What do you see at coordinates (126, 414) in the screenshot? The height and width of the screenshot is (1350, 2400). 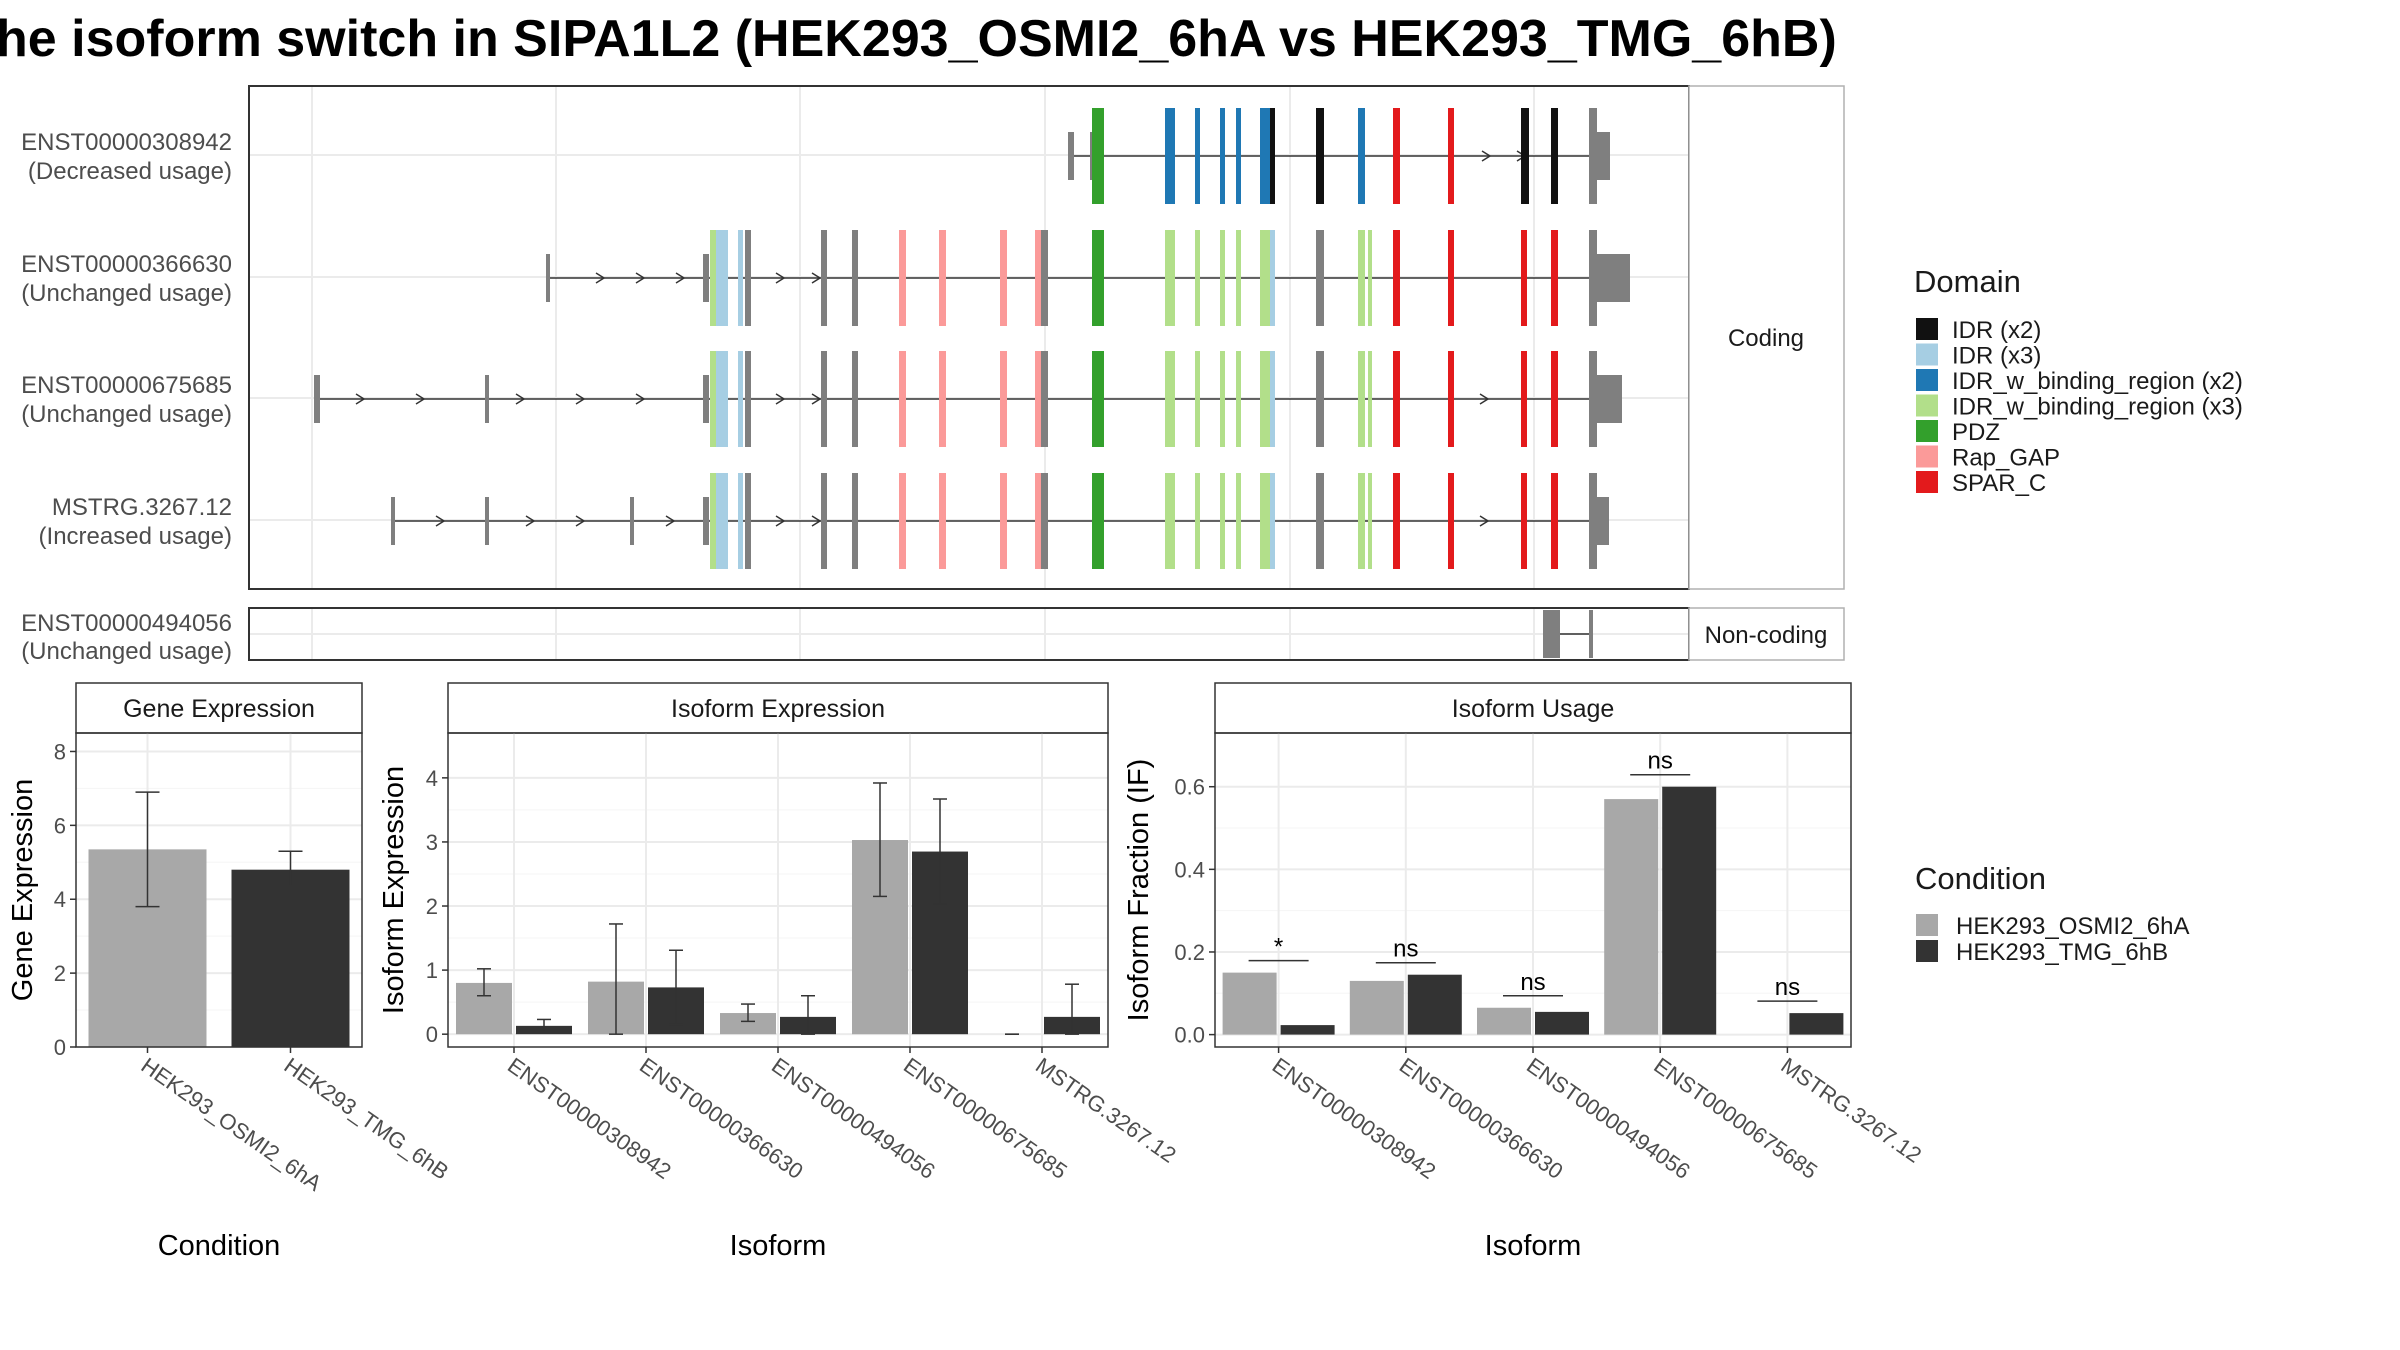 I see `transcript-label-status: (Unchanged usage)` at bounding box center [126, 414].